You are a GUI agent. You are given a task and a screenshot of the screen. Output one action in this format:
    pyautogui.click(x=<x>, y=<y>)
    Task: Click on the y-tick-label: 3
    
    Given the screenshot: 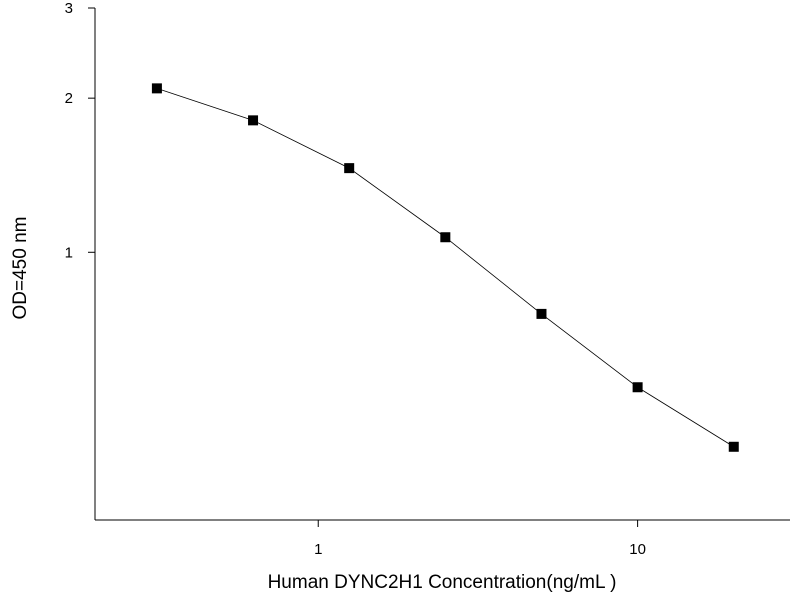 What is the action you would take?
    pyautogui.click(x=69, y=8)
    